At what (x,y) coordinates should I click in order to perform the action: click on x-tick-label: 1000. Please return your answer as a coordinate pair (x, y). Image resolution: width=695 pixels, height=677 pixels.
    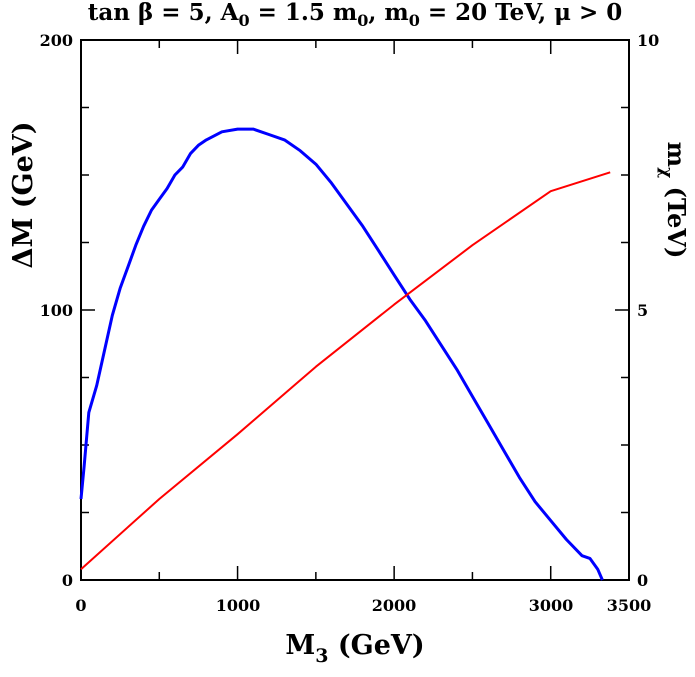
    Looking at the image, I should click on (238, 605).